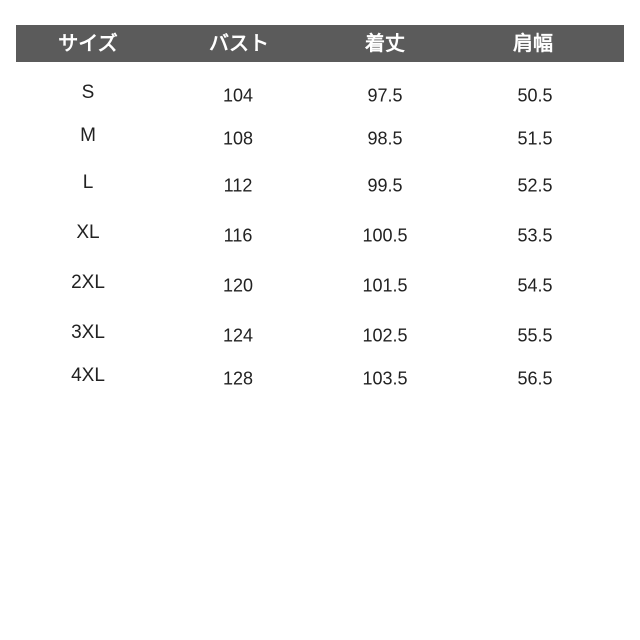 The width and height of the screenshot is (640, 640). Describe the element at coordinates (238, 378) in the screenshot. I see `cell-bust: 128` at that location.